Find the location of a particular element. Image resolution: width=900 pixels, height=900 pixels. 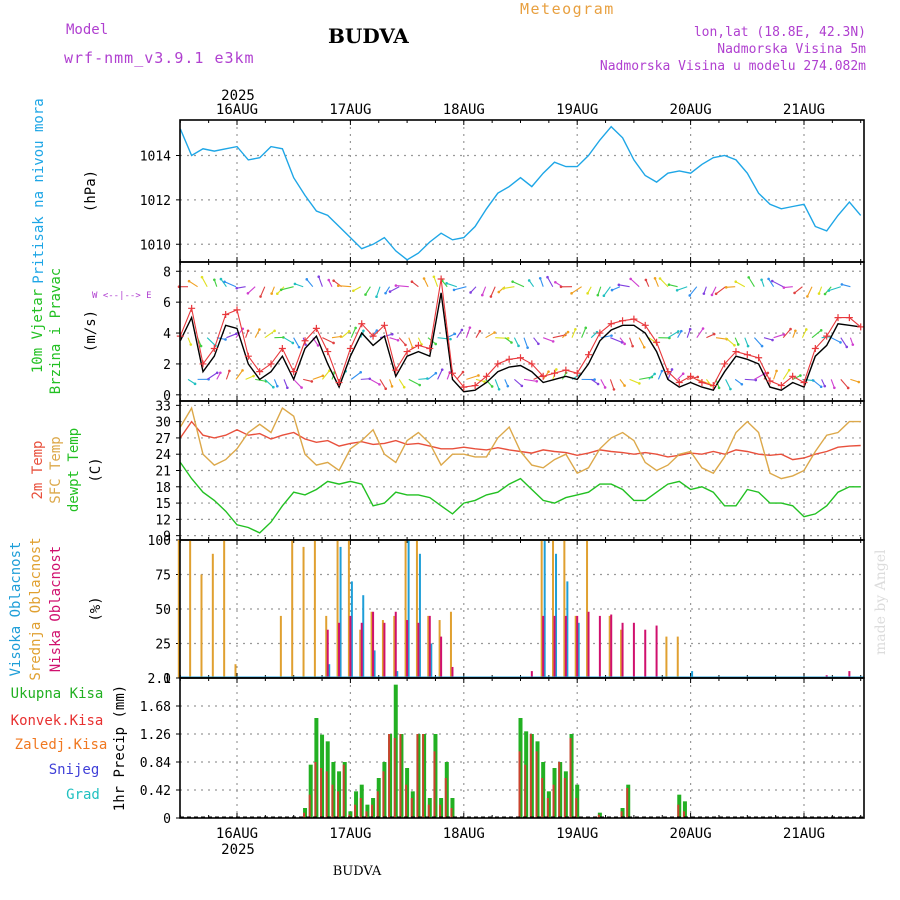

top-day-label: 17AUG is located at coordinates (350, 110).